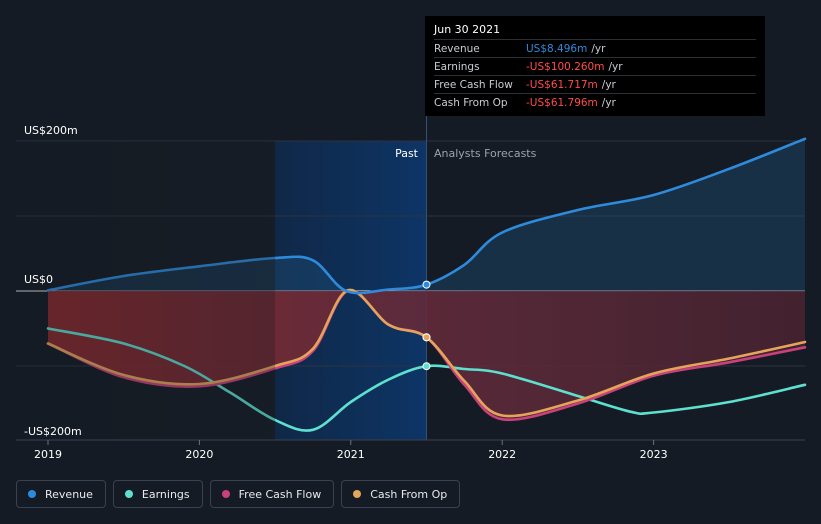  I want to click on tooltip-label: Free Cash Flow, so click(473, 84).